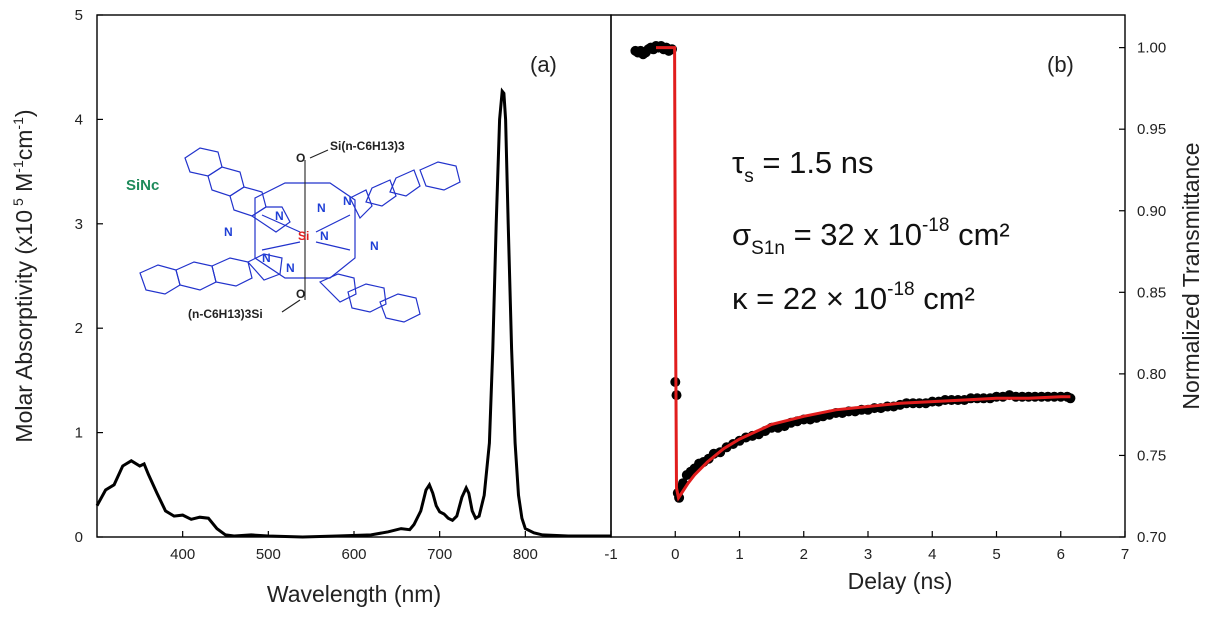 Image resolution: width=1221 pixels, height=620 pixels. I want to click on x-tick-label: 0, so click(675, 554).